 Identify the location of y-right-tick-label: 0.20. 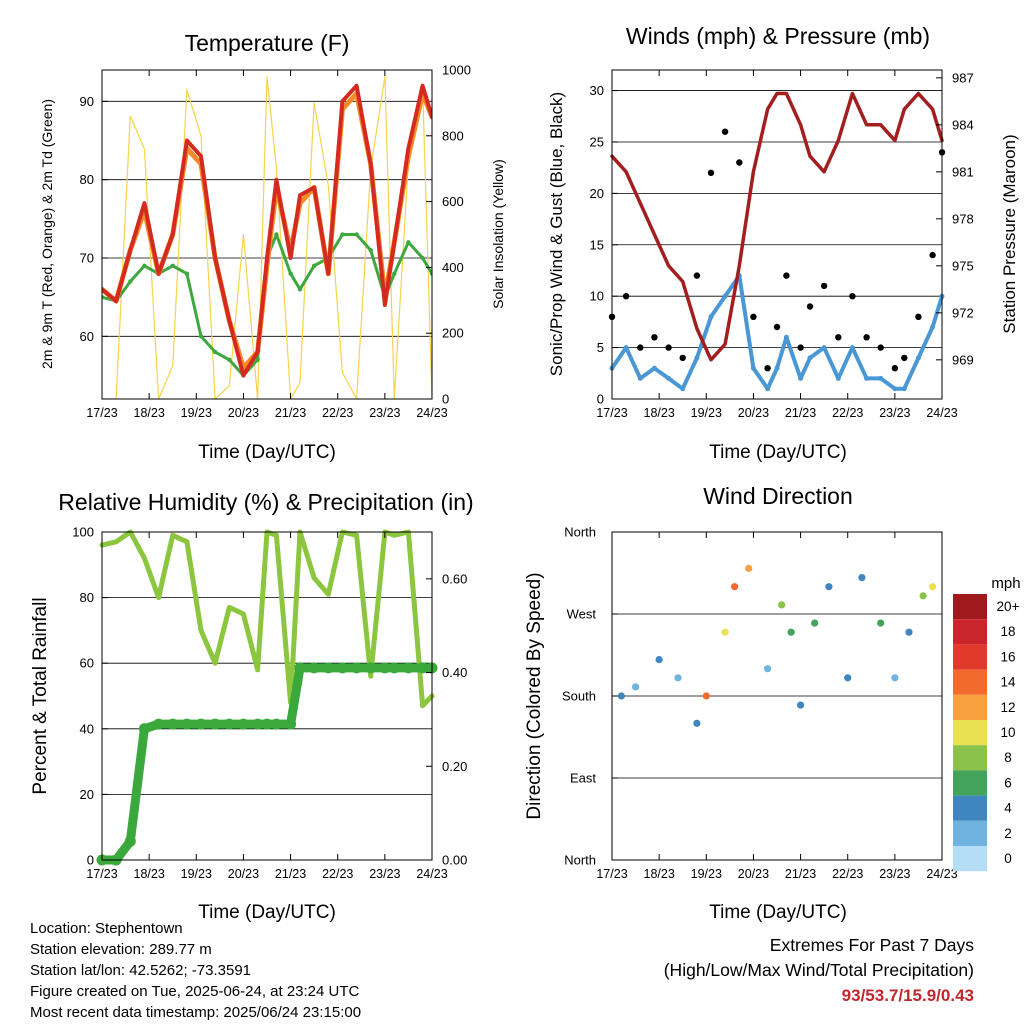
(454, 766).